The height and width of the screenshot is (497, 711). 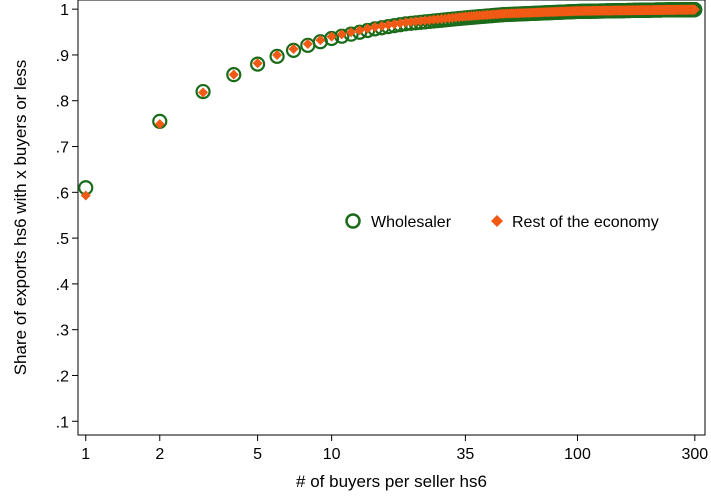 What do you see at coordinates (391, 481) in the screenshot?
I see `x-axis-label: # of buyers per seller hs6` at bounding box center [391, 481].